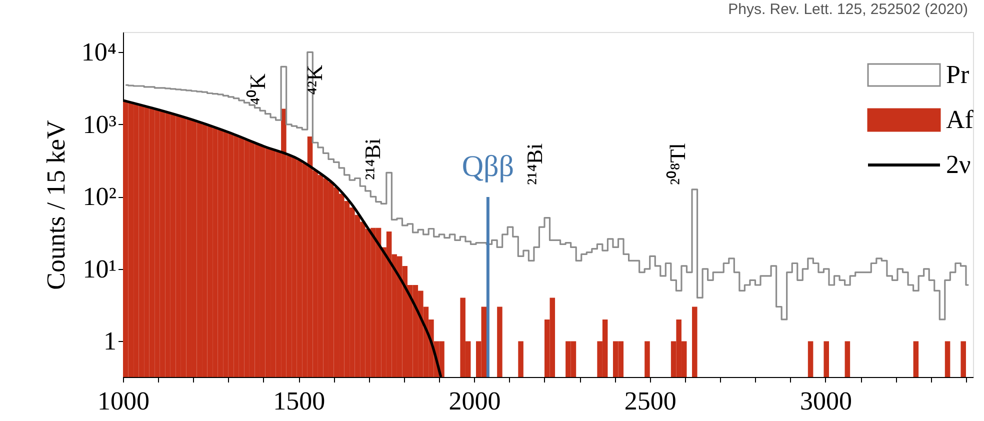 This screenshot has height=421, width=984. What do you see at coordinates (99, 197) in the screenshot?
I see `y-tick-label: 10²` at bounding box center [99, 197].